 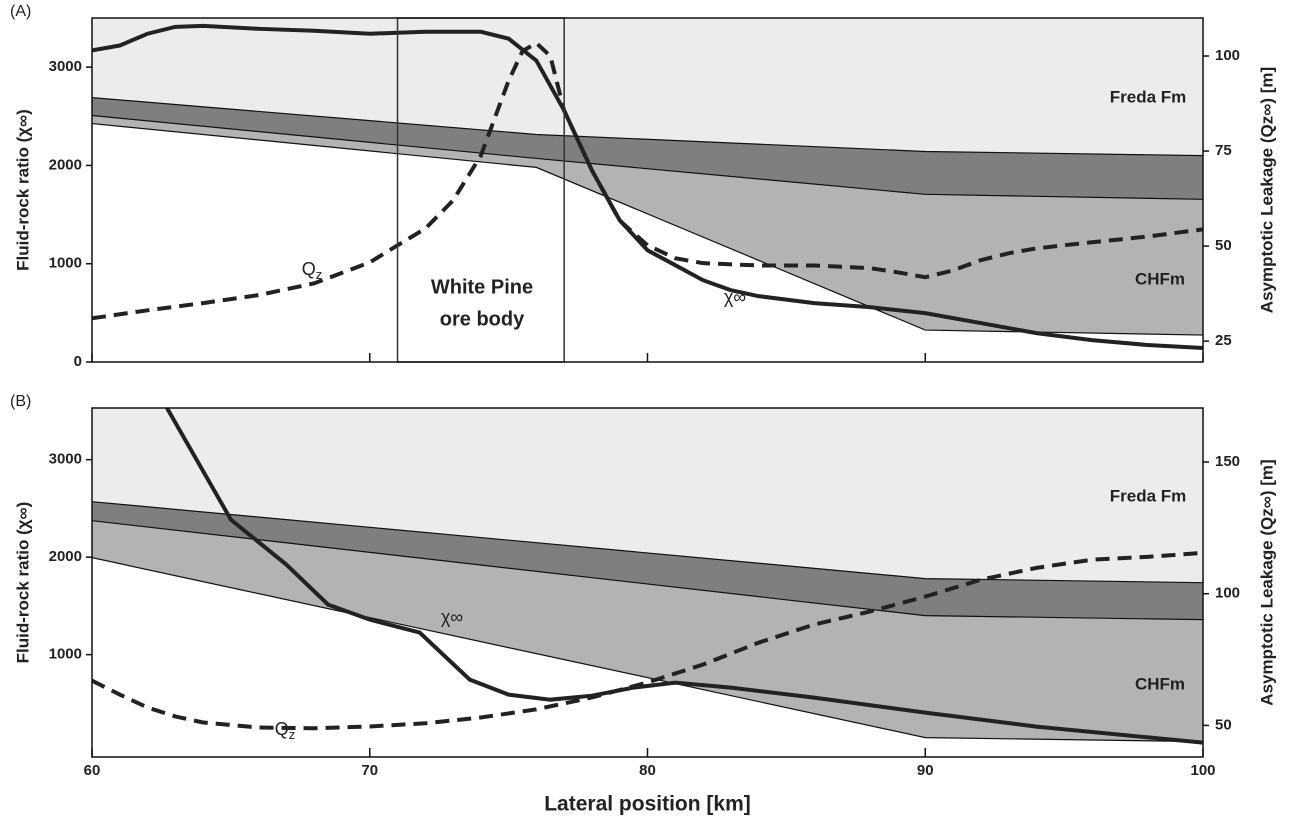 What do you see at coordinates (925, 770) in the screenshot?
I see `x-tick-label: 90` at bounding box center [925, 770].